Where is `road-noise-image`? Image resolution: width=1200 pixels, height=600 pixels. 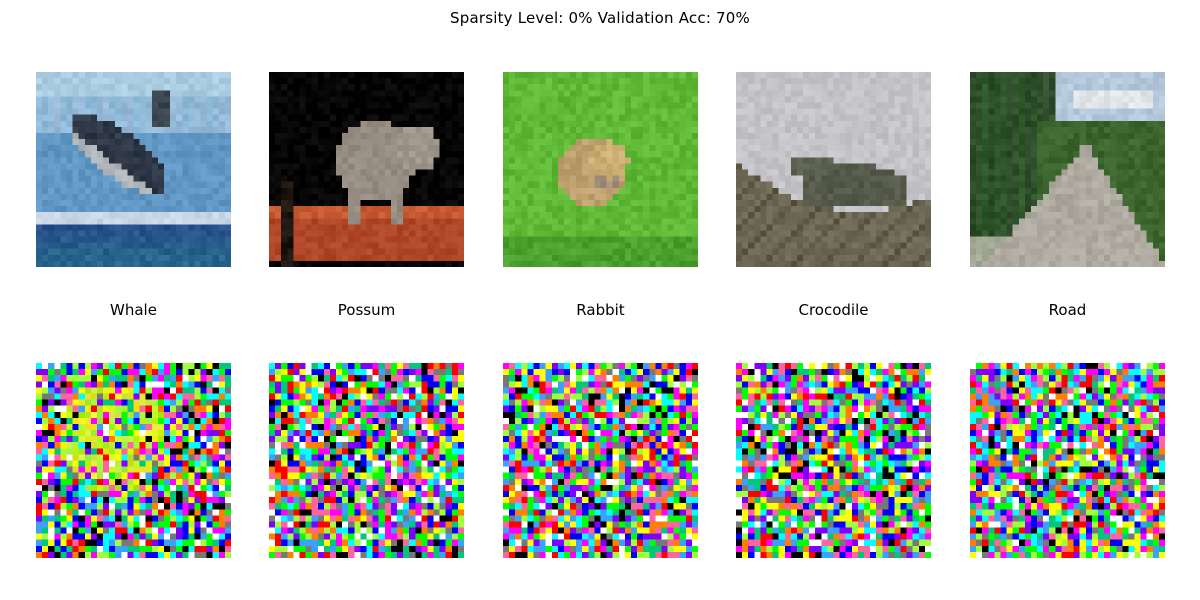
road-noise-image is located at coordinates (1067, 460).